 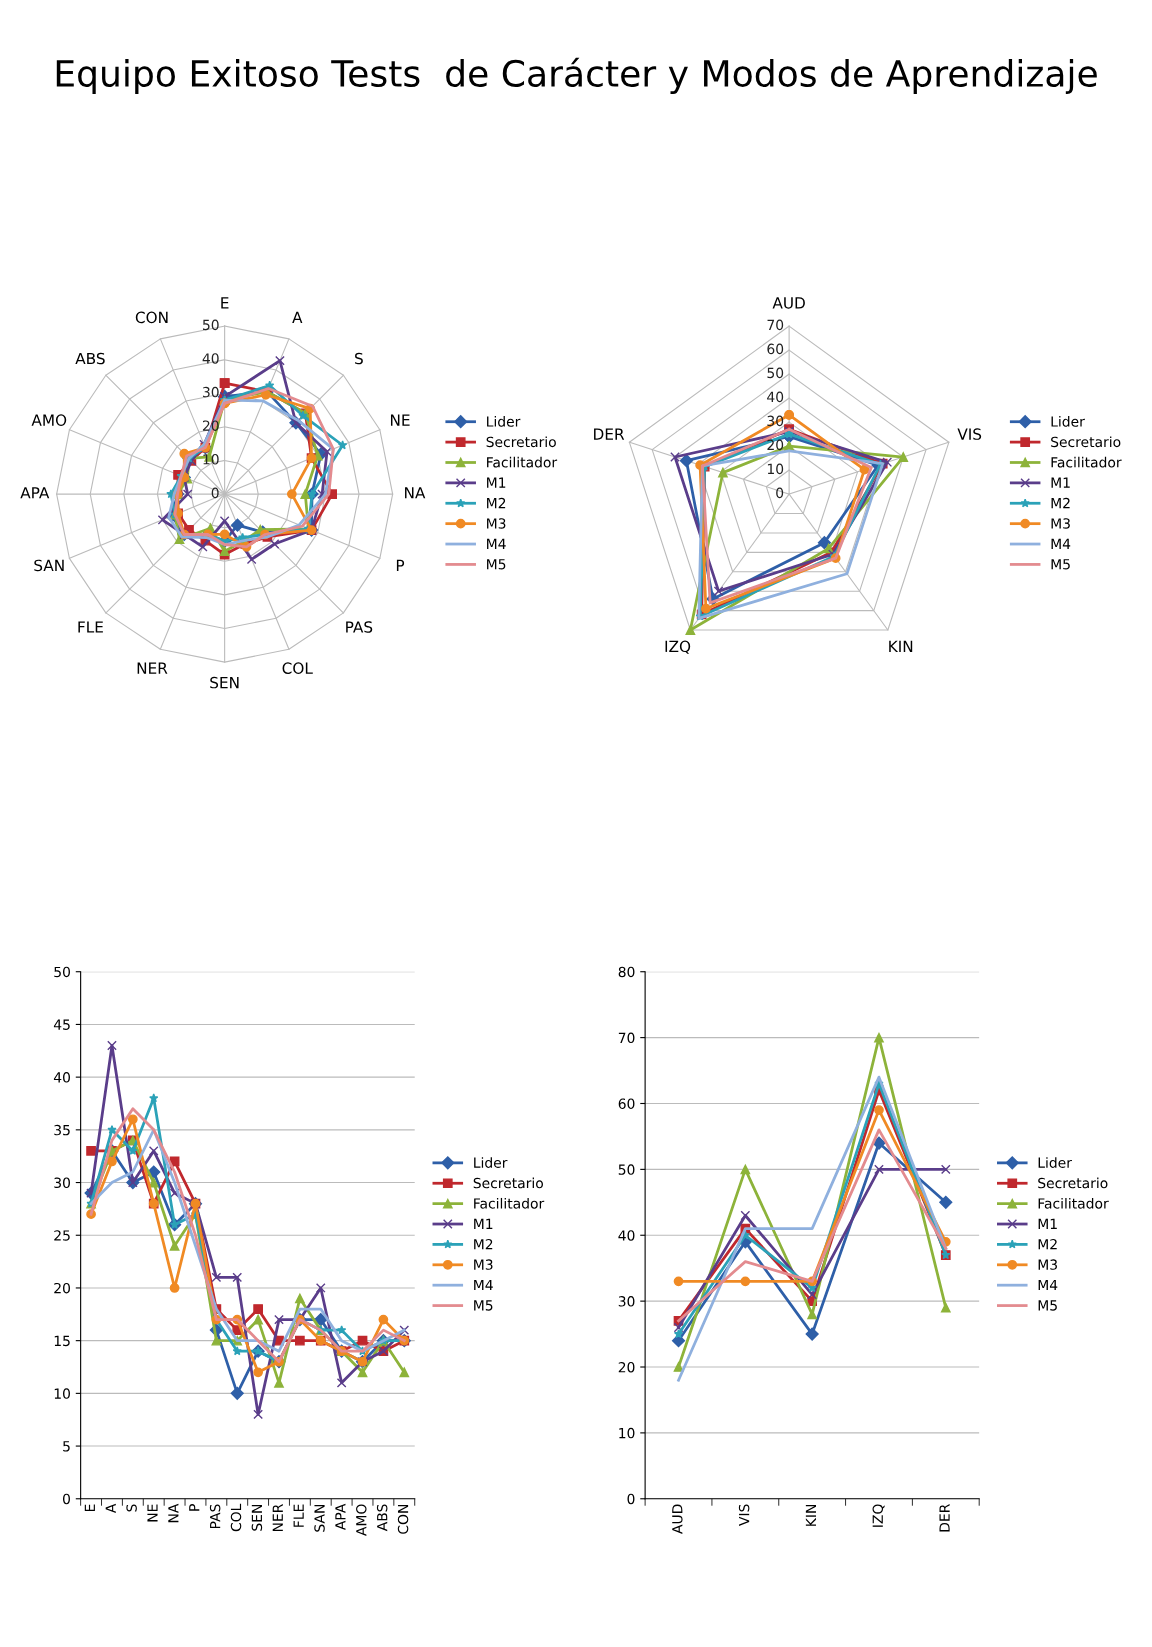 I want to click on x-tick-label: CON, so click(x=403, y=1519).